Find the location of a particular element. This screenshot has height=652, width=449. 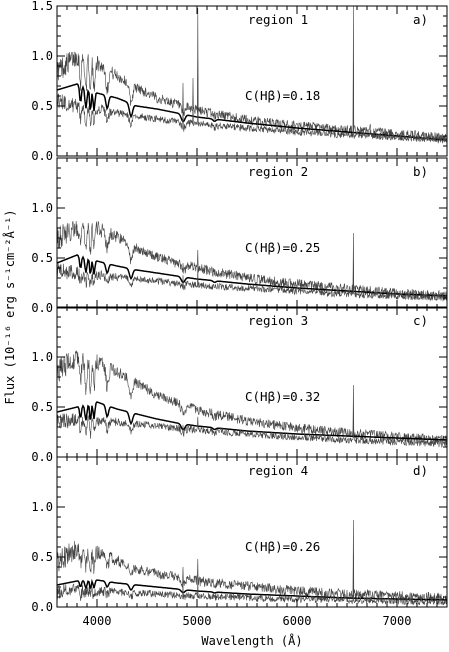

series-model is located at coordinates (252, 275).